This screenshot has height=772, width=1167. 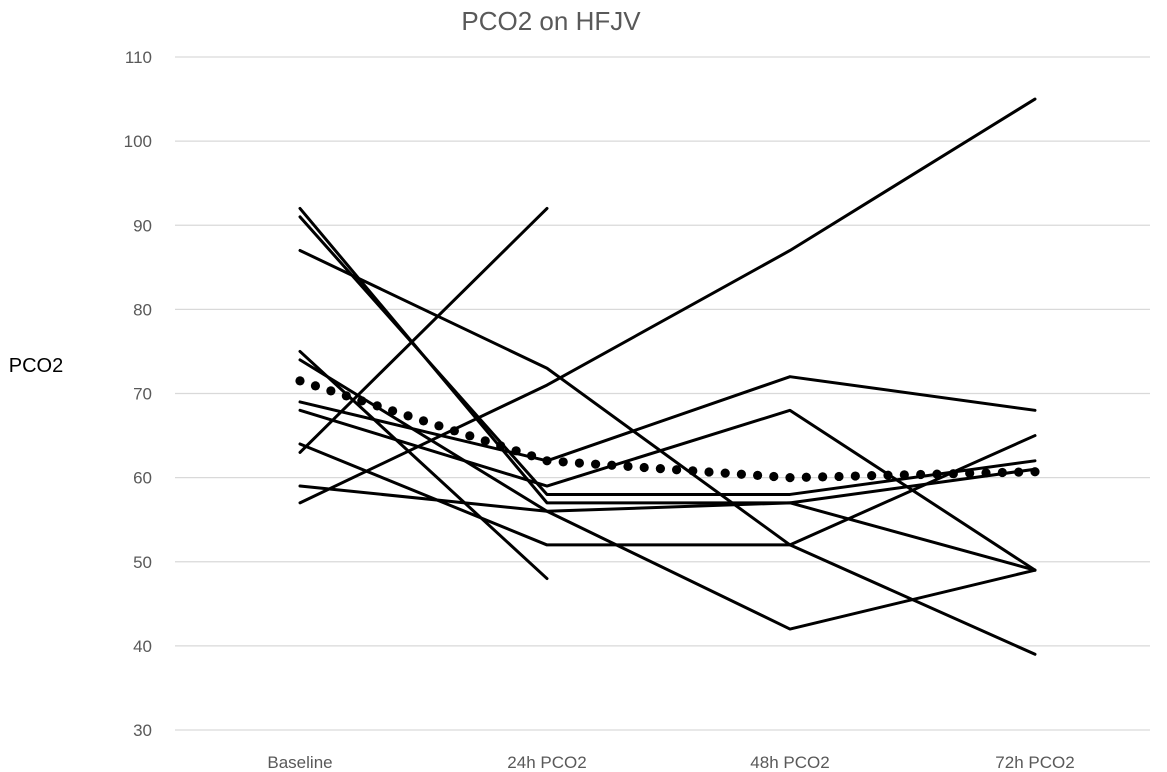 I want to click on x-tick-label: 48h PCO2, so click(x=789, y=762).